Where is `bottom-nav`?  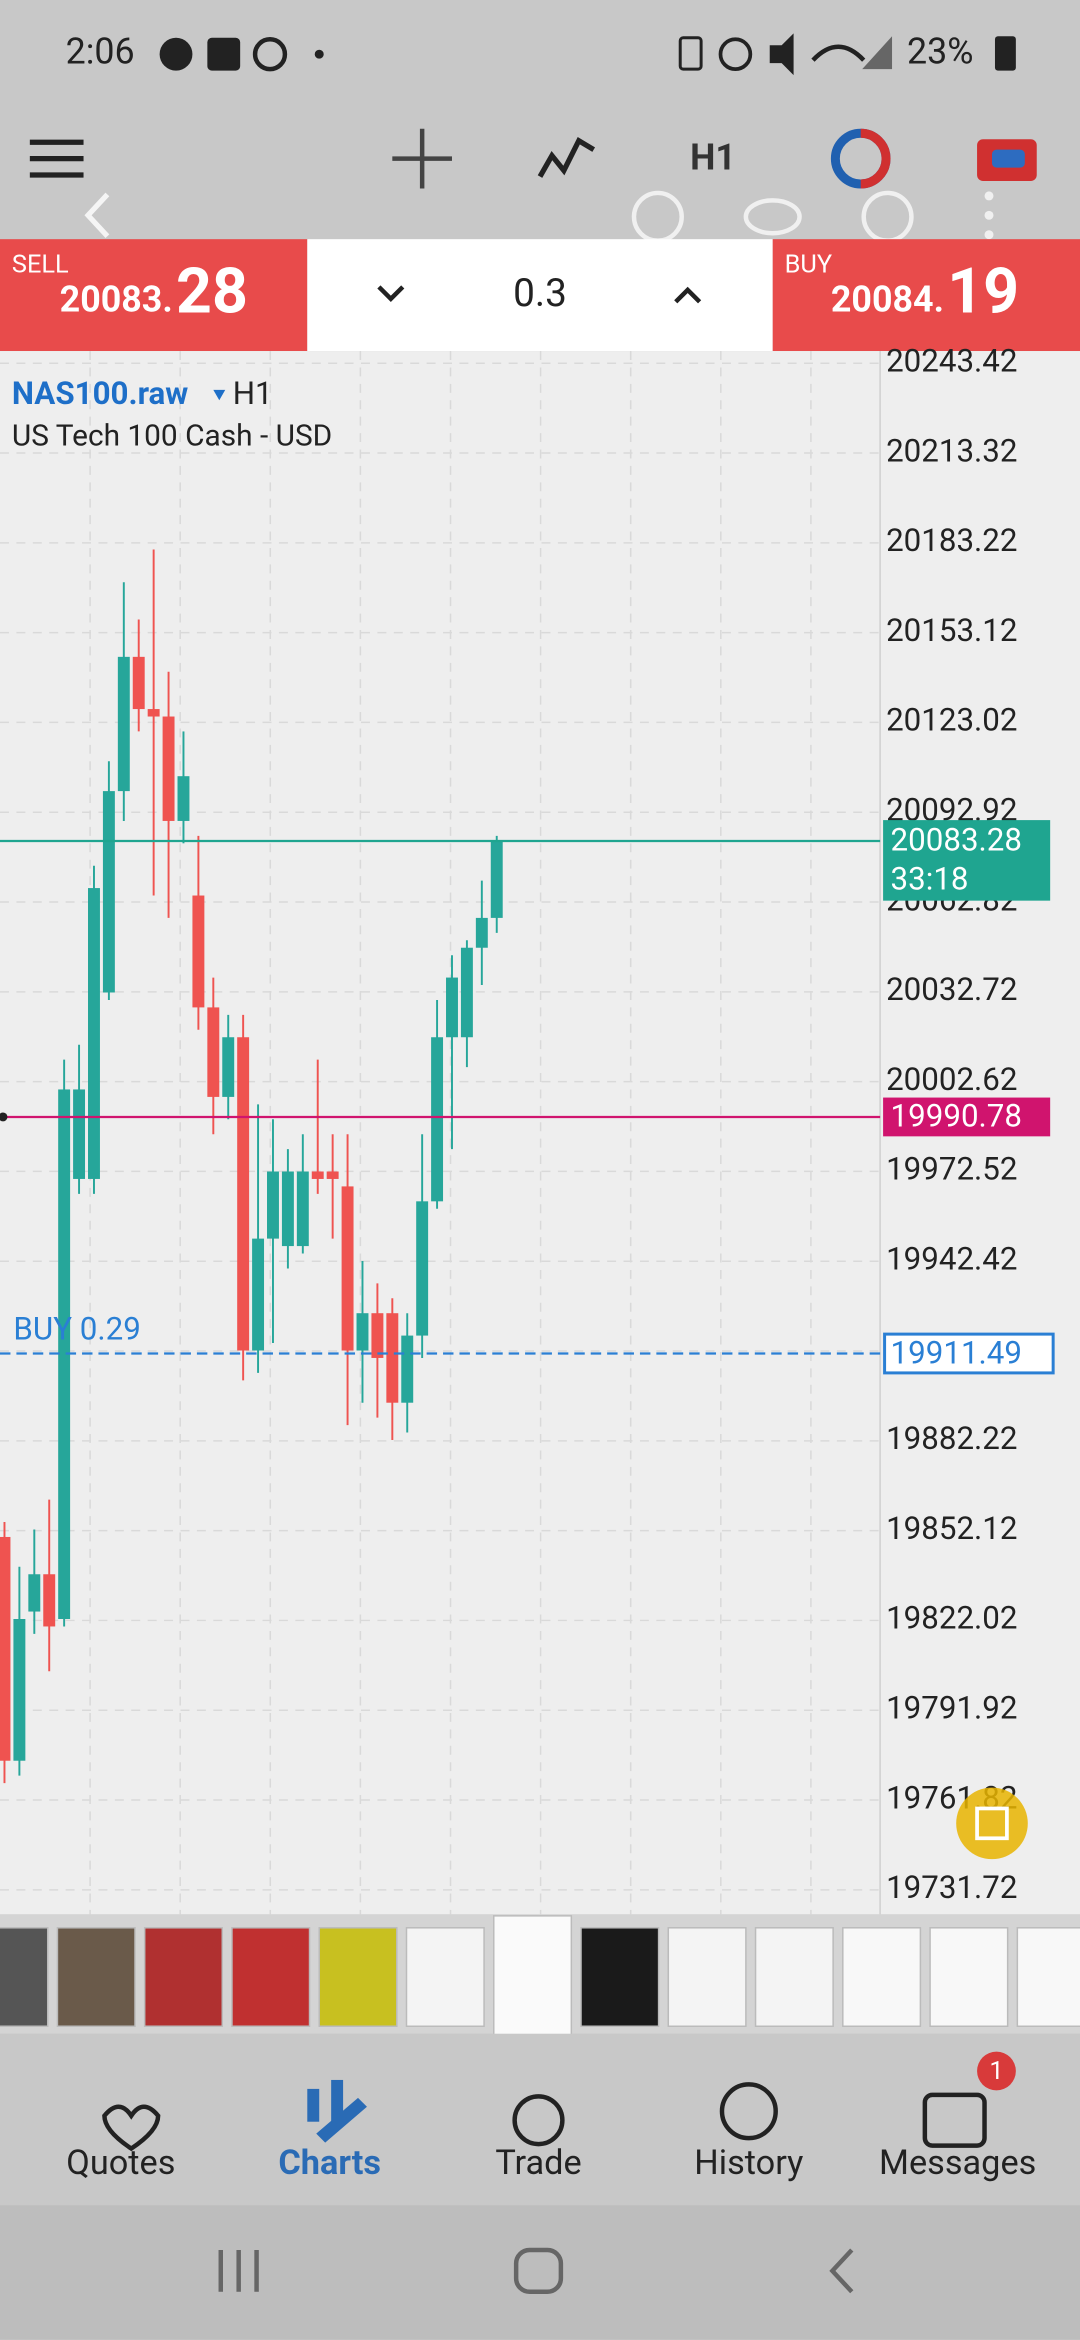
bottom-nav is located at coordinates (540, 2119).